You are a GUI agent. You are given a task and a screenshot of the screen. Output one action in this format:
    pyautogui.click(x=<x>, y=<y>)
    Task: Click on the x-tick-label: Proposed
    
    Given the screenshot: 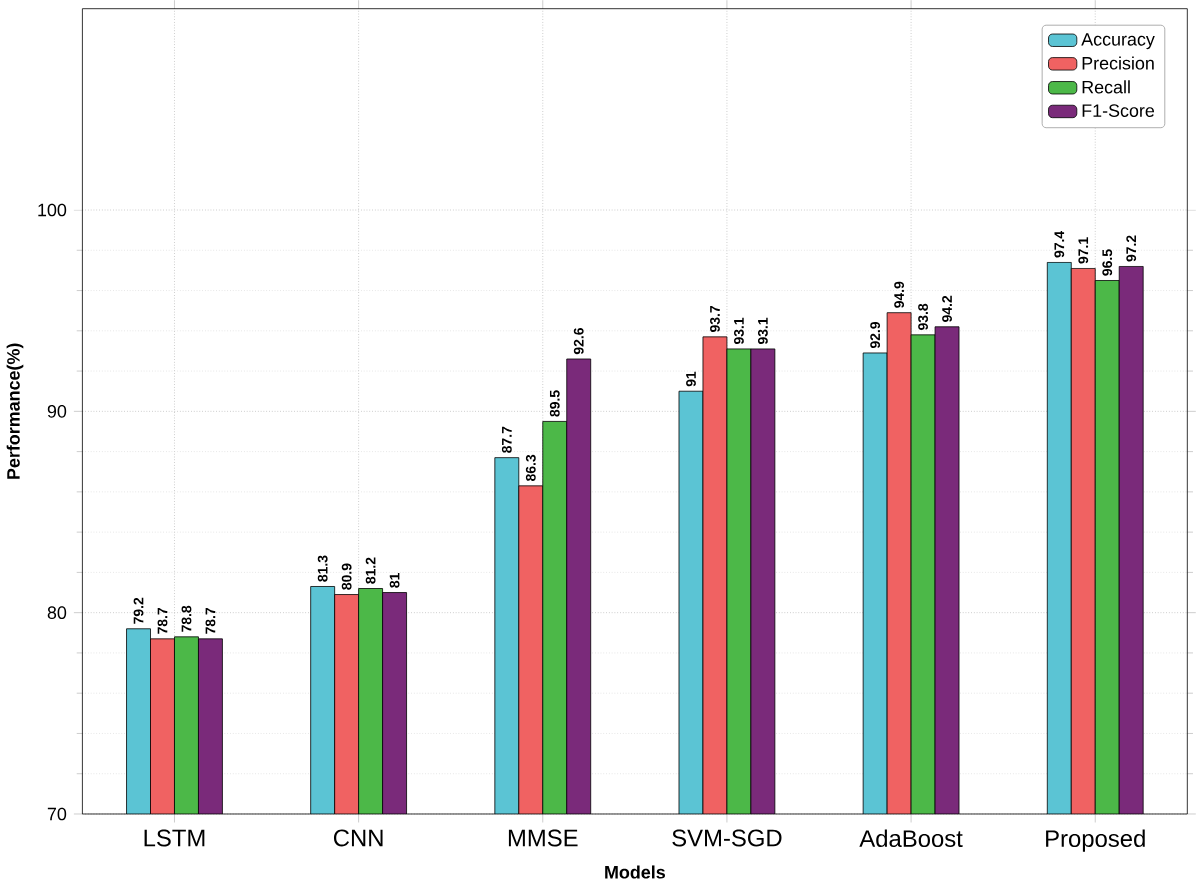 What is the action you would take?
    pyautogui.click(x=1095, y=841)
    